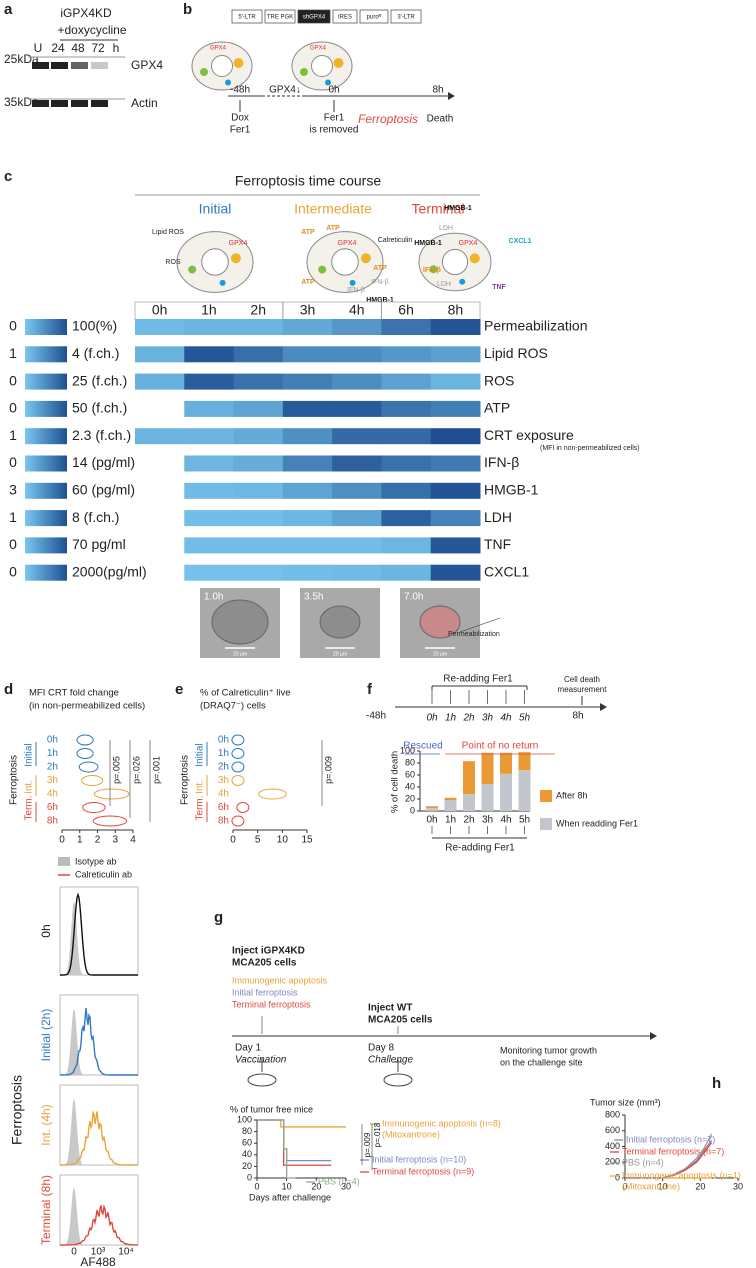  I want to click on legend-label: Terminal ferroptosis (n=9), so click(423, 1171).